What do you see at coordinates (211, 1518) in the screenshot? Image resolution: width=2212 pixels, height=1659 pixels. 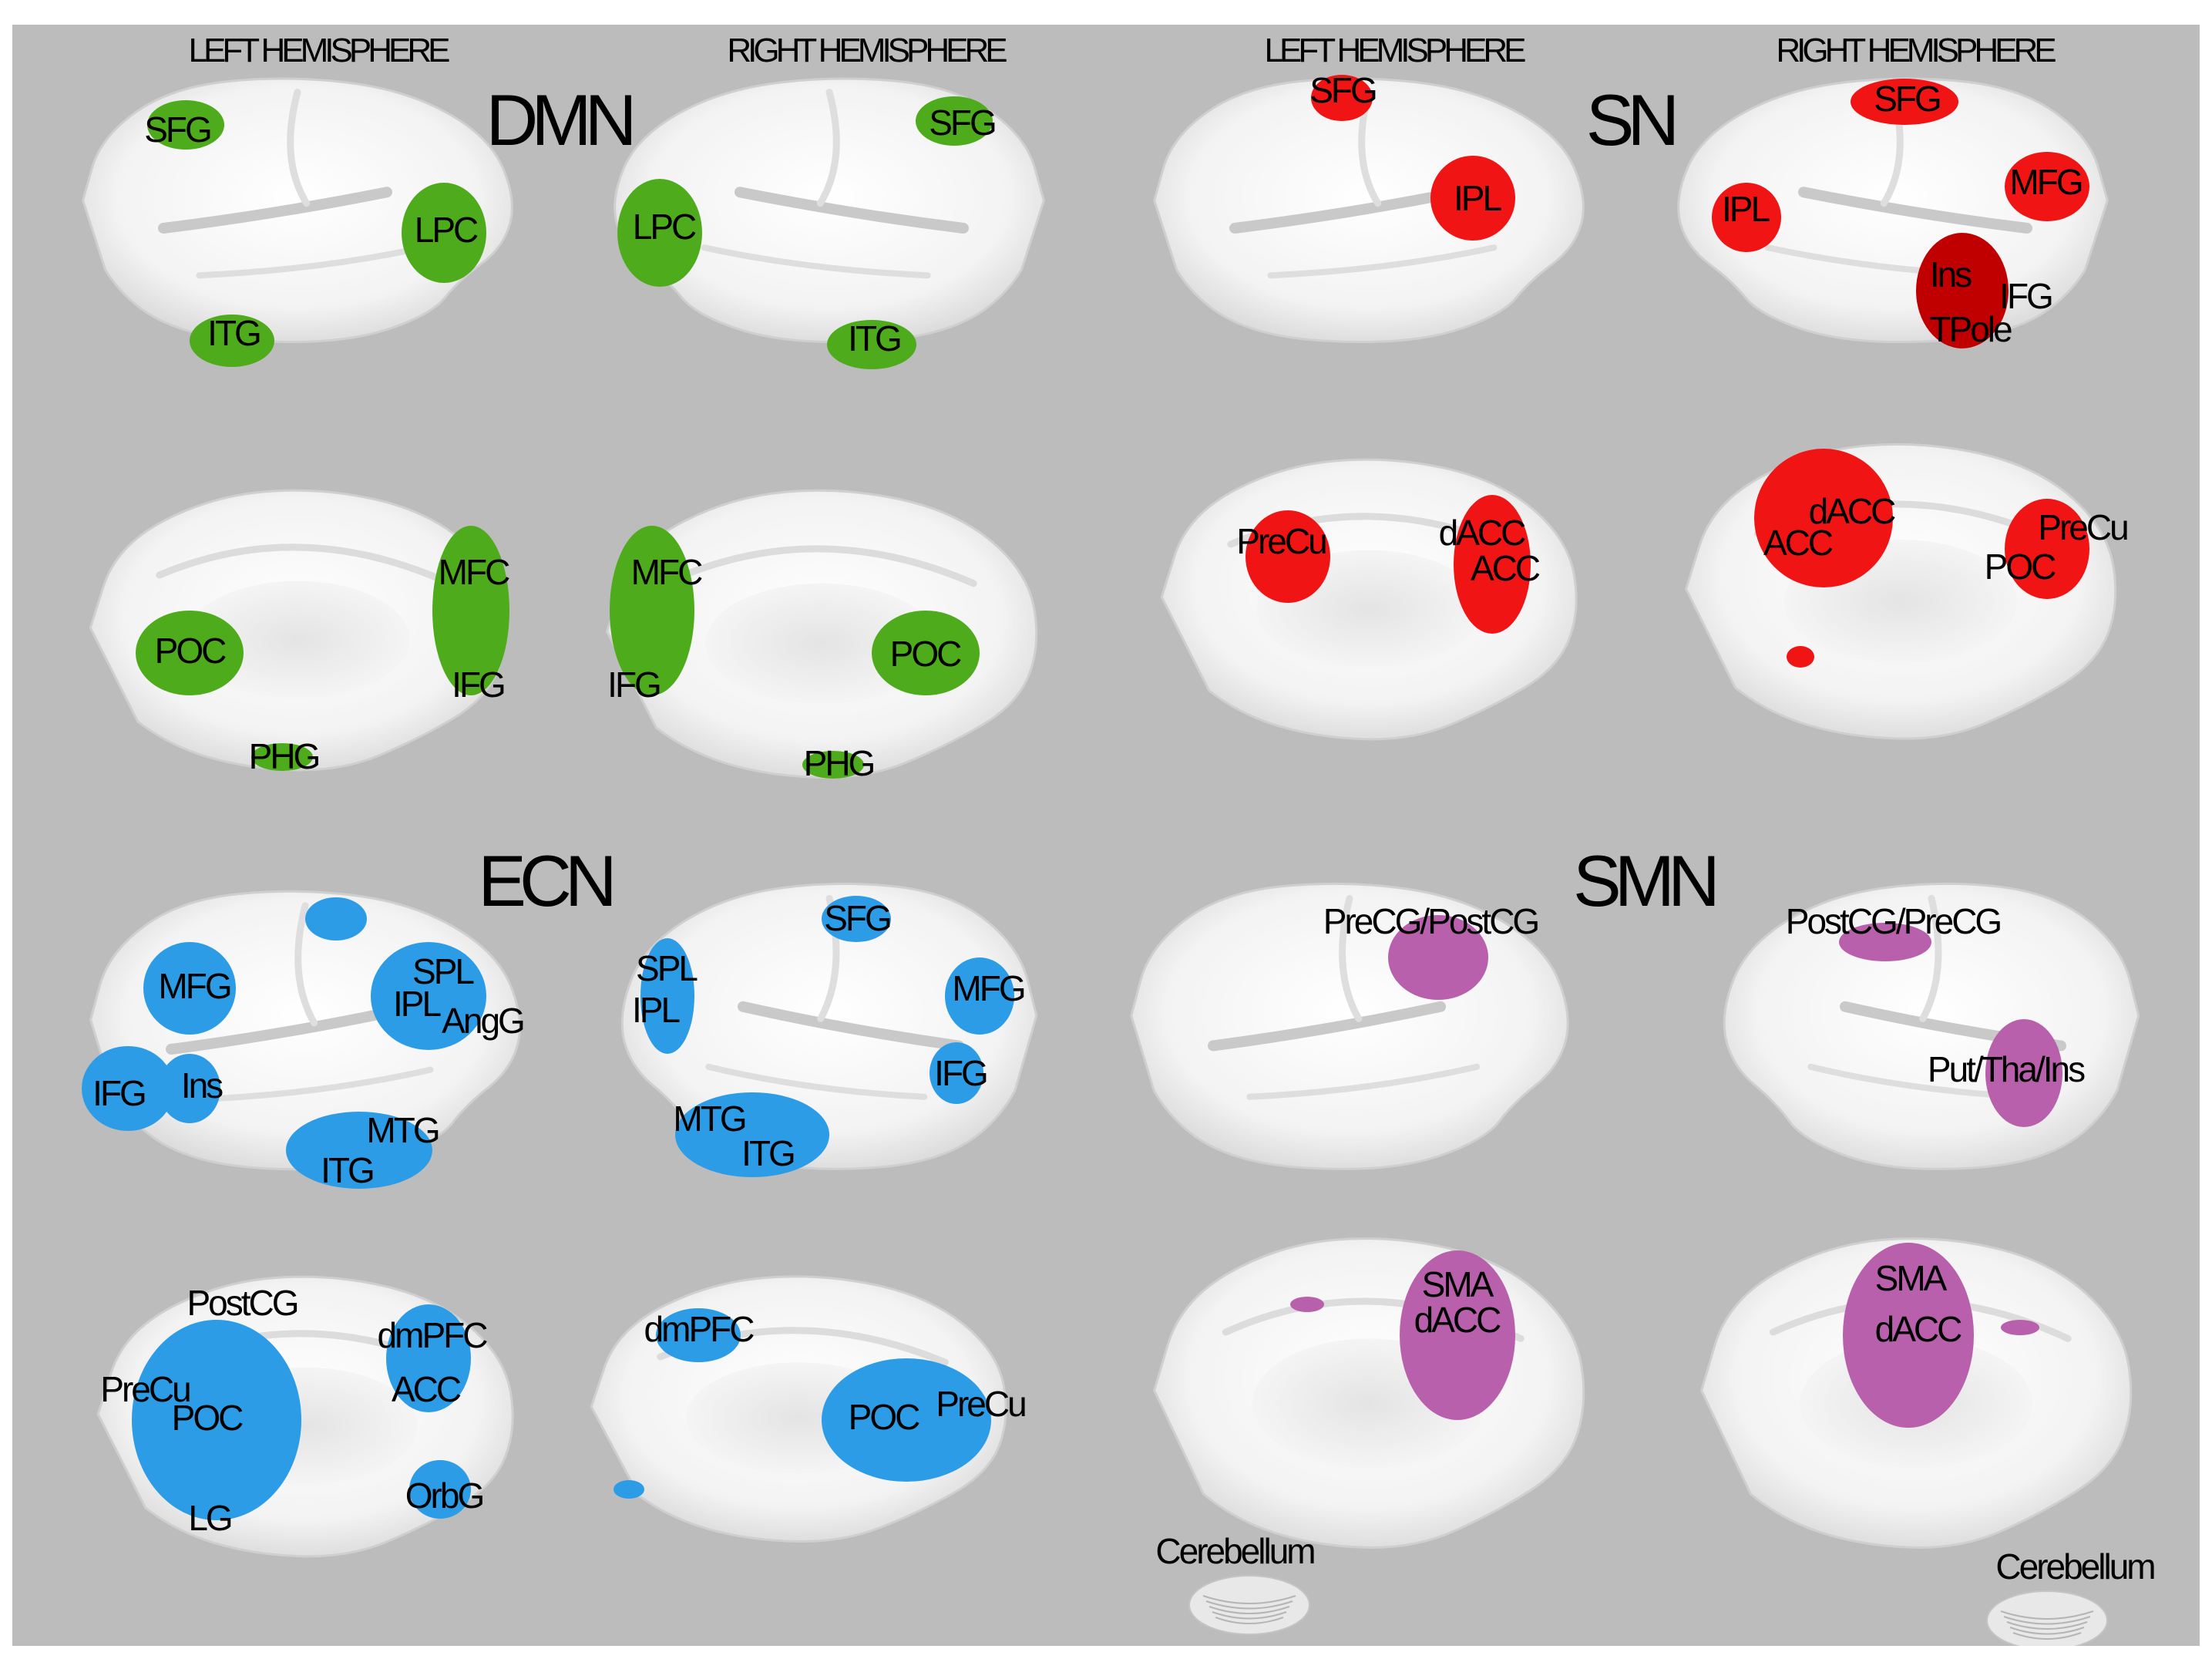 I see `ecn-med-left-lg-label: LG` at bounding box center [211, 1518].